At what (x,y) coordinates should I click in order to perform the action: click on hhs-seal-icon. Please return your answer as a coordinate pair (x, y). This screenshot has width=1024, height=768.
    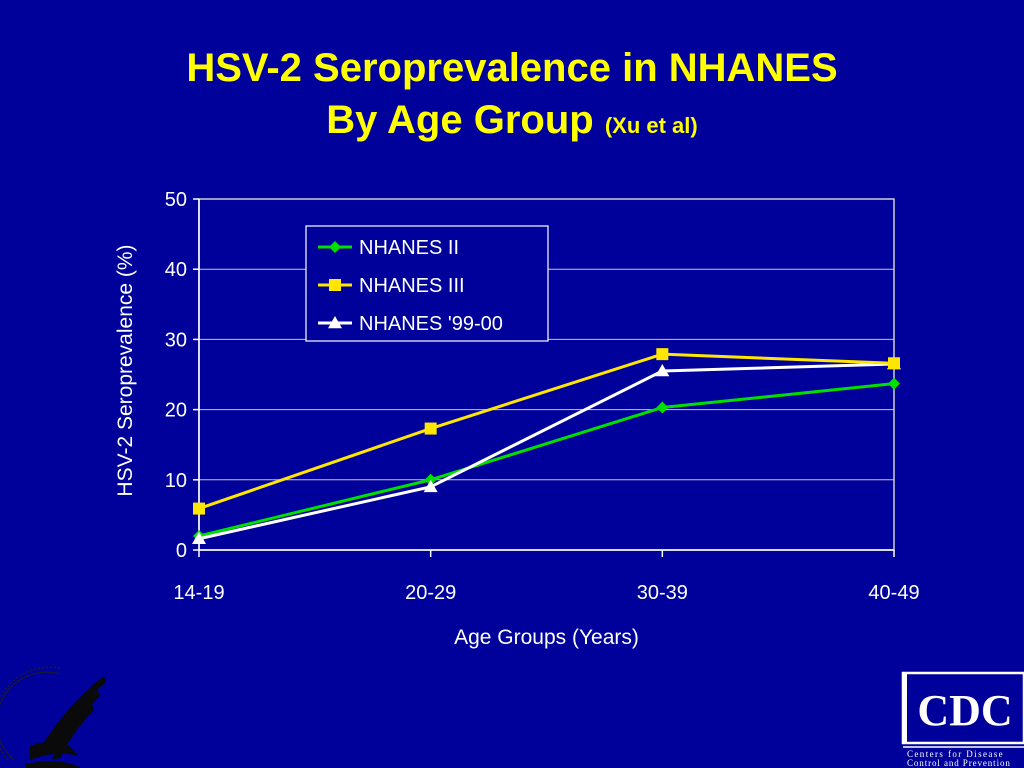
    Looking at the image, I should click on (53, 717).